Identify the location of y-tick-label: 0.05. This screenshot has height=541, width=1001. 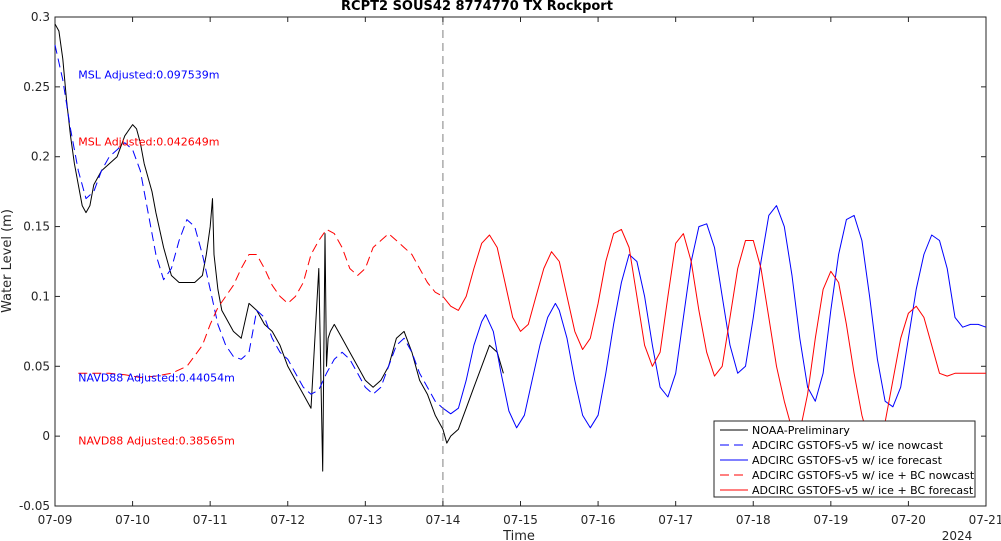
(36, 366).